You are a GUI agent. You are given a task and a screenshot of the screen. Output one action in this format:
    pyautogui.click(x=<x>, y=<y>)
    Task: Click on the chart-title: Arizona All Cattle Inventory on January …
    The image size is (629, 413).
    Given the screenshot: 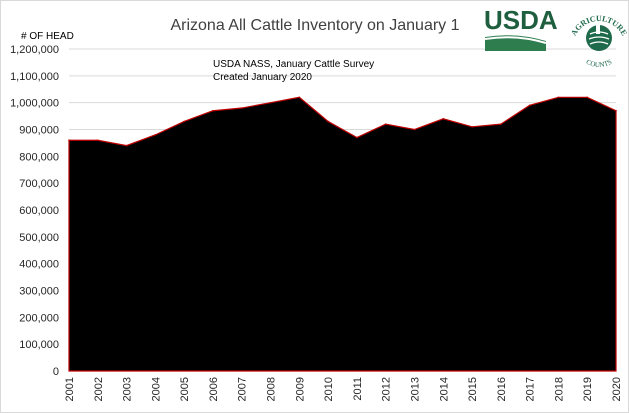 What is the action you would take?
    pyautogui.click(x=314, y=25)
    